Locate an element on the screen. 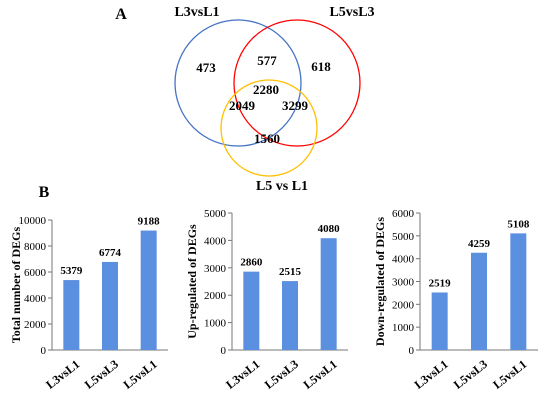  venn-count-l5vsl1-only: 1560 is located at coordinates (267, 138).